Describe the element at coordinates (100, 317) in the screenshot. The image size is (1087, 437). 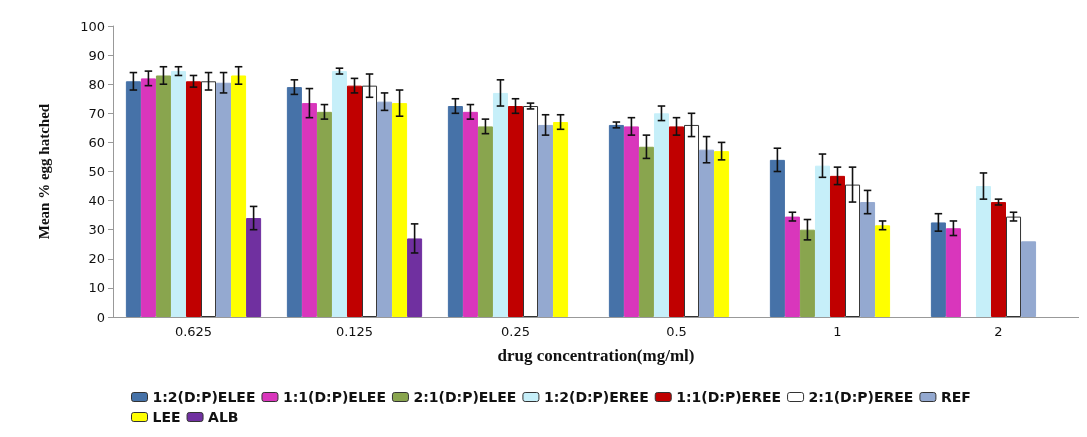
I see `y-tick-label: 0` at that location.